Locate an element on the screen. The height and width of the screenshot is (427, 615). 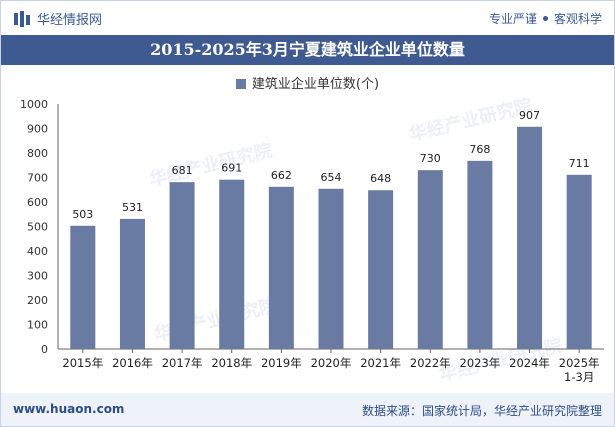
bar-value-label: 654 is located at coordinates (331, 177).